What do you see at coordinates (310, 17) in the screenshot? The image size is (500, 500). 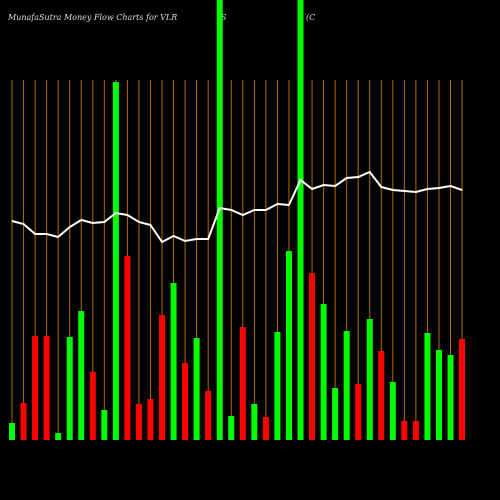 I see `note: (C` at bounding box center [310, 17].